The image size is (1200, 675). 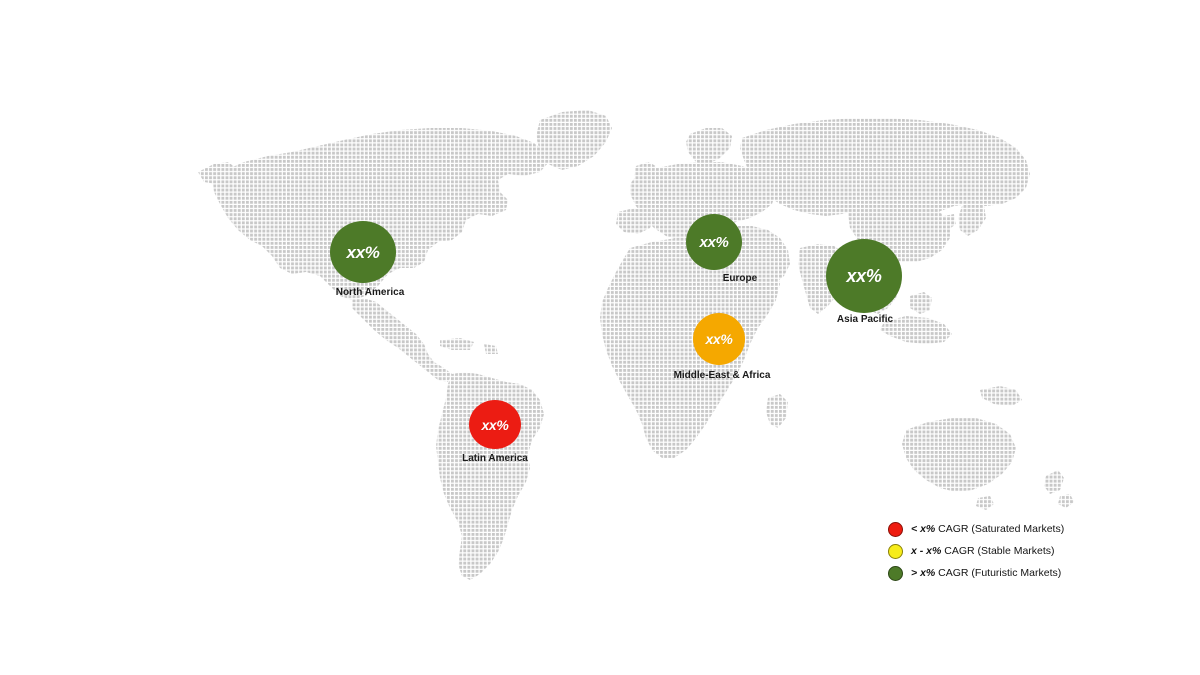 What do you see at coordinates (914, 528) in the screenshot?
I see `legend-prefix-saturated: <` at bounding box center [914, 528].